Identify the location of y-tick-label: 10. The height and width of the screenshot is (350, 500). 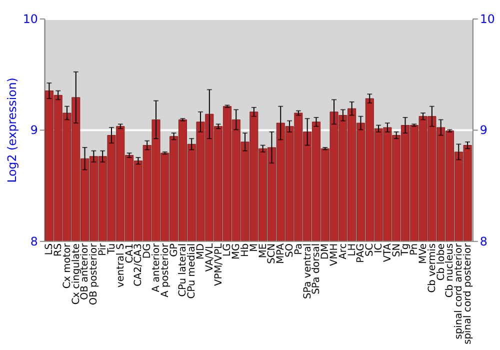
(30, 19).